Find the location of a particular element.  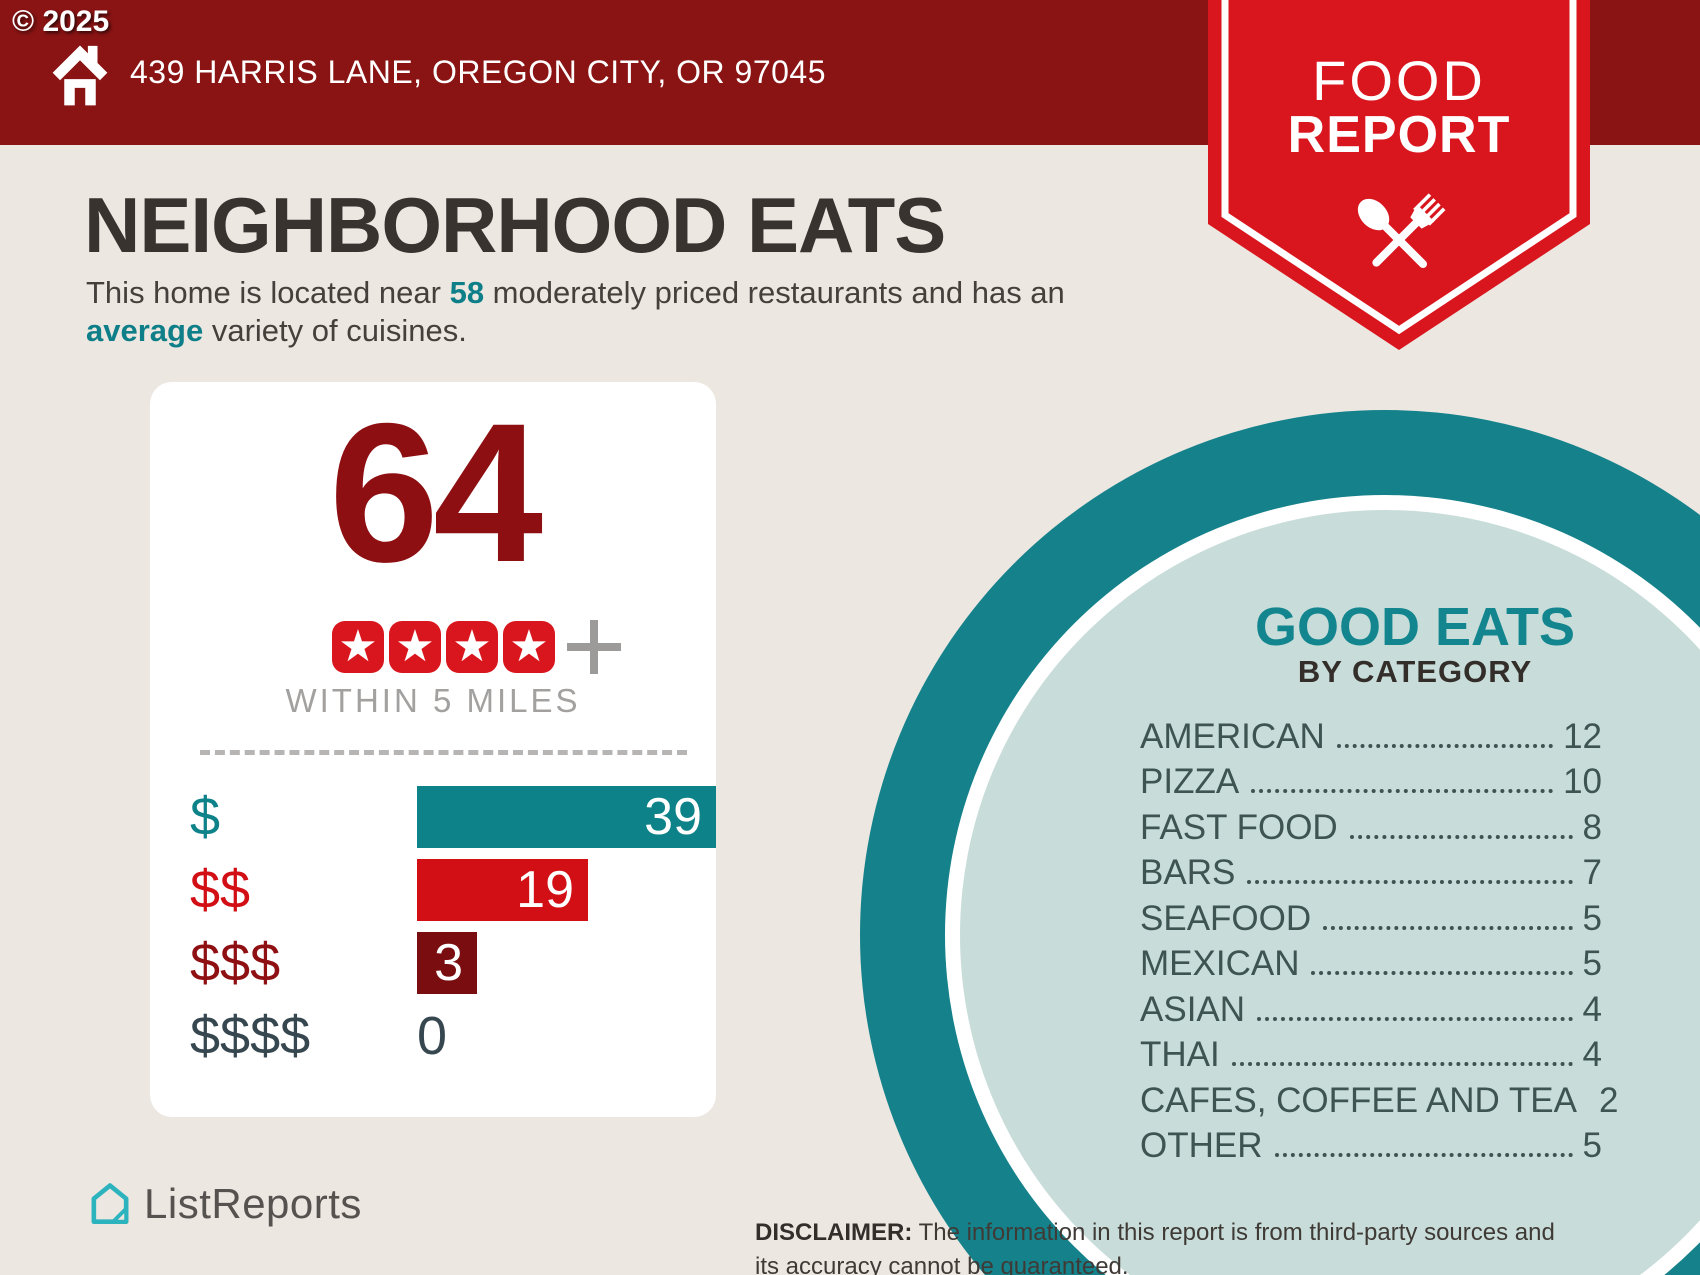

ribbon-shape is located at coordinates (1399, 175).